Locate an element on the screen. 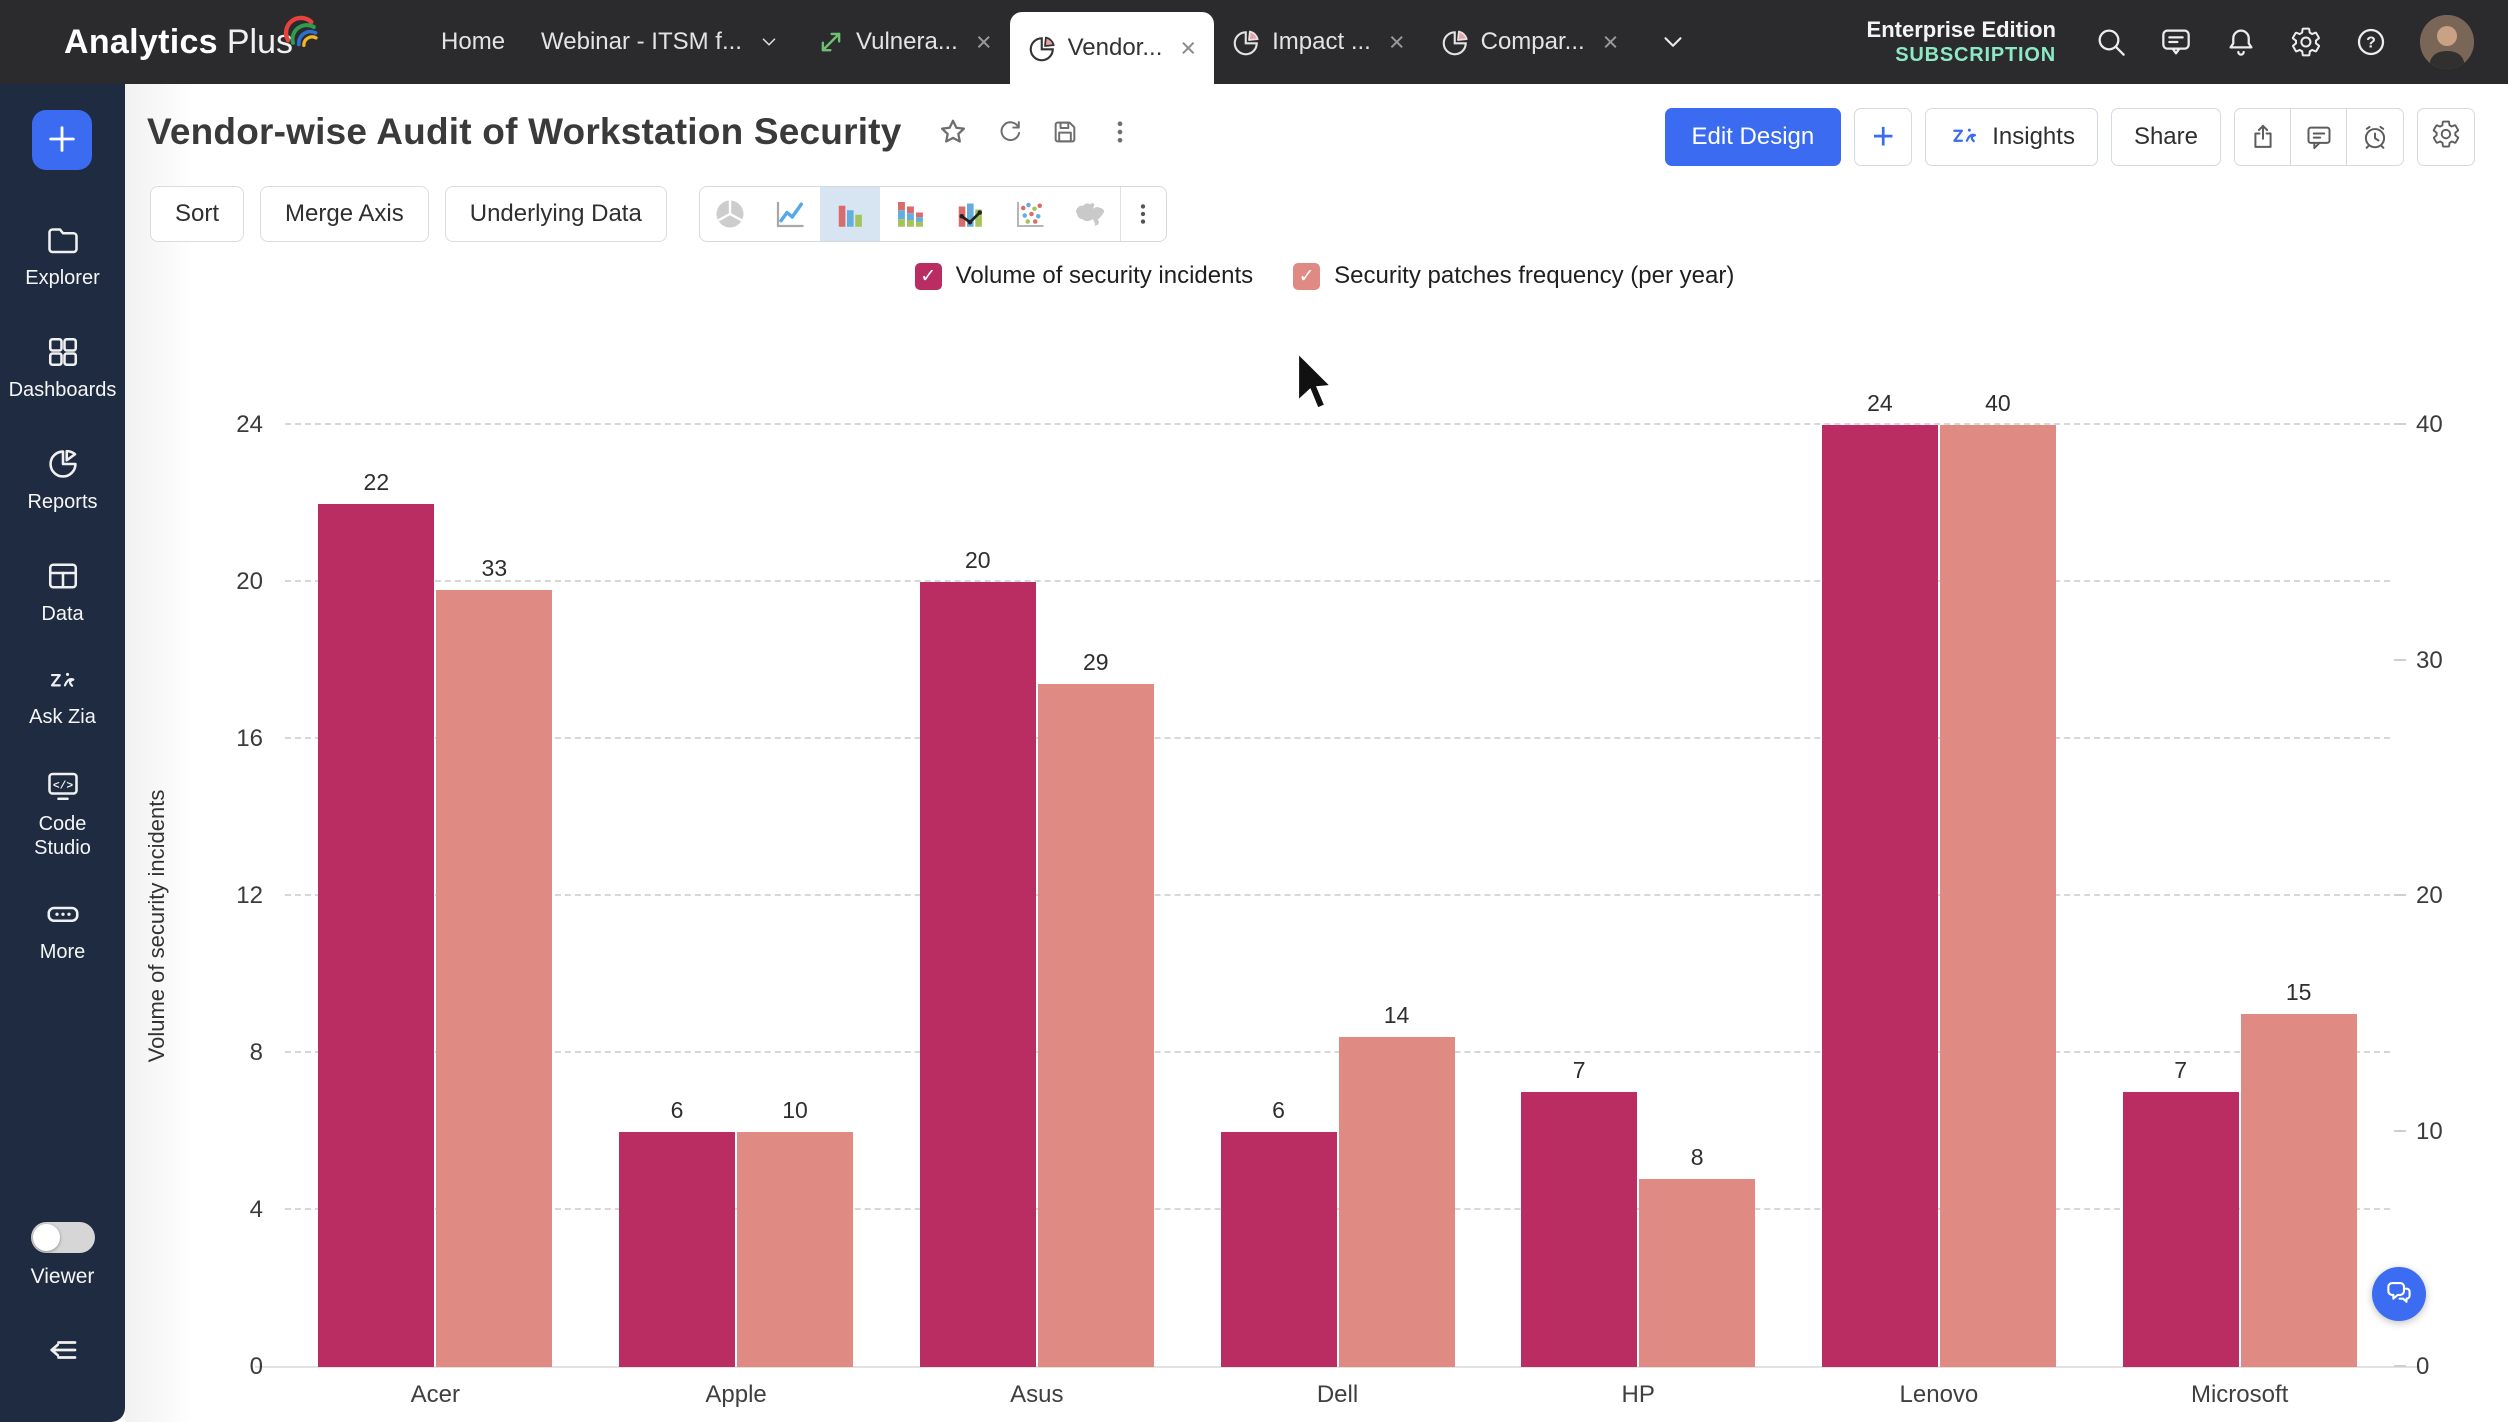  edit-design-button: Edit Design is located at coordinates (1753, 137).